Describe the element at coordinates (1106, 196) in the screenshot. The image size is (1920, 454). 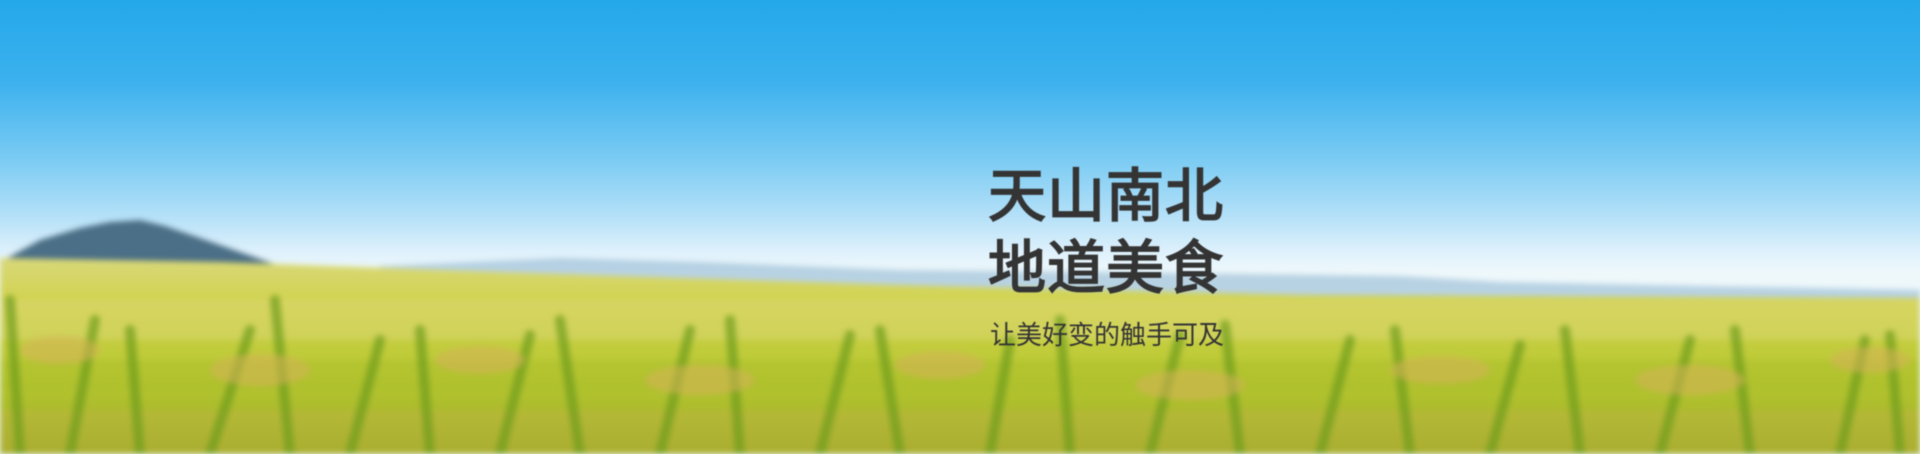
I see `headline-line-1: 天山南北` at that location.